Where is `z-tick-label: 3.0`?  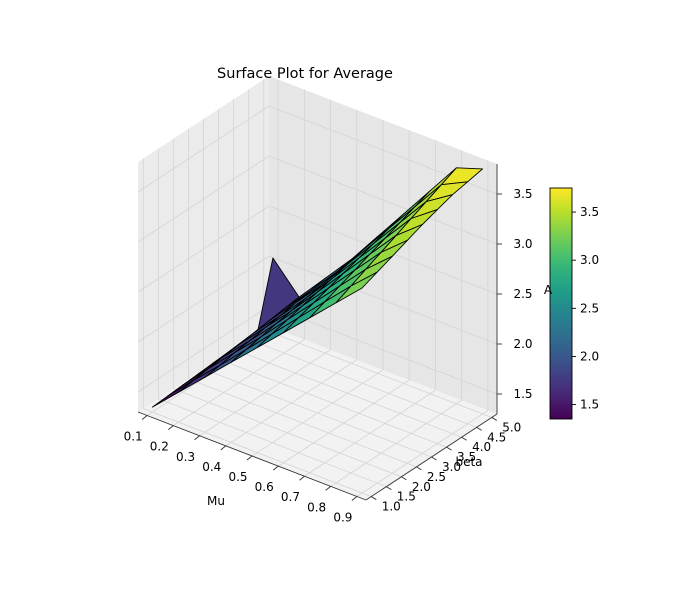
z-tick-label: 3.0 is located at coordinates (522, 244).